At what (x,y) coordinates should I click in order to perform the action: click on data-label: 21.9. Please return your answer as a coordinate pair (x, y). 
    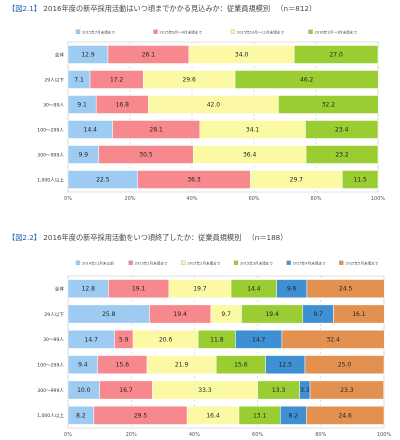
    Looking at the image, I should click on (182, 365).